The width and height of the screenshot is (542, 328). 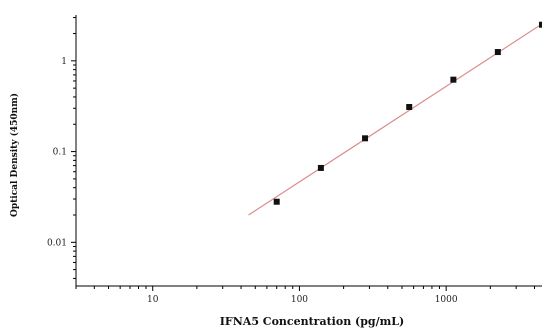 I want to click on x-tick-label: 1000, so click(x=446, y=300).